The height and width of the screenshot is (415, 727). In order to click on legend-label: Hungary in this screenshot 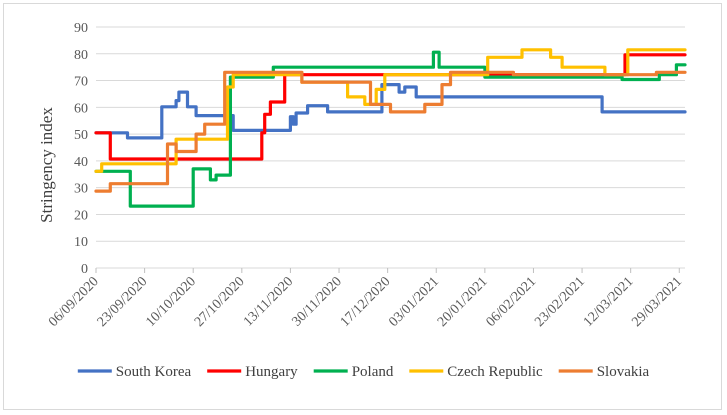, I will do `click(271, 372)`.